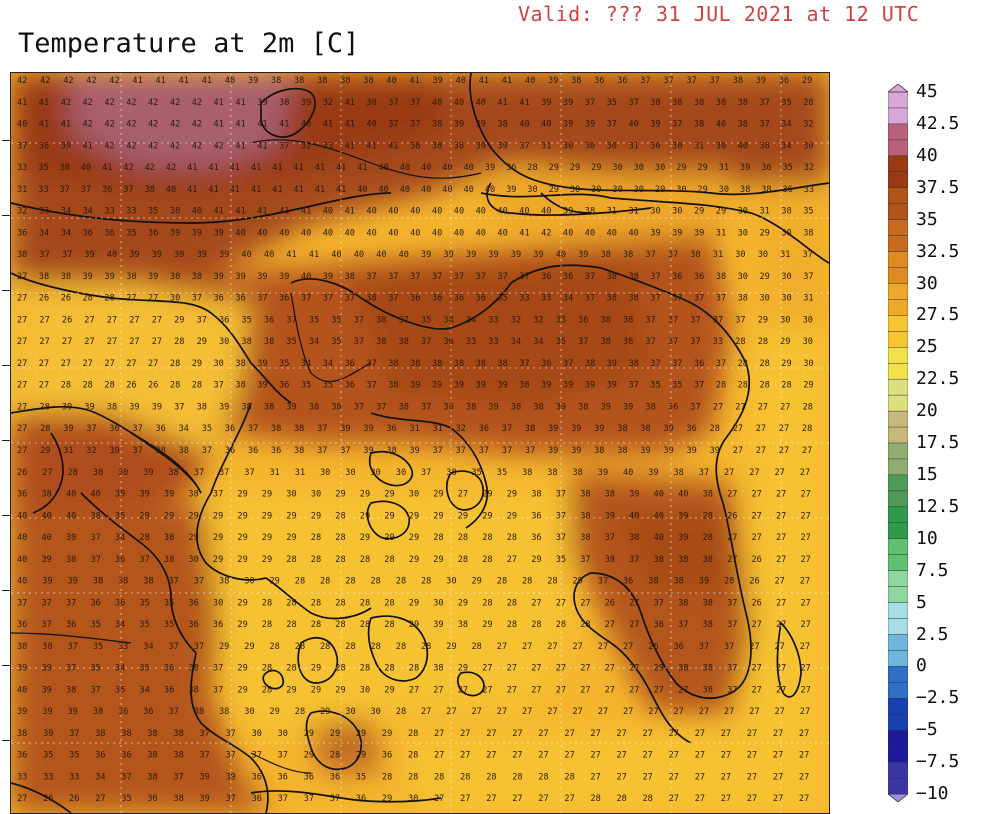 The height and width of the screenshot is (814, 1002). What do you see at coordinates (938, 315) in the screenshot?
I see `colorbar-tick-label: 27.5` at bounding box center [938, 315].